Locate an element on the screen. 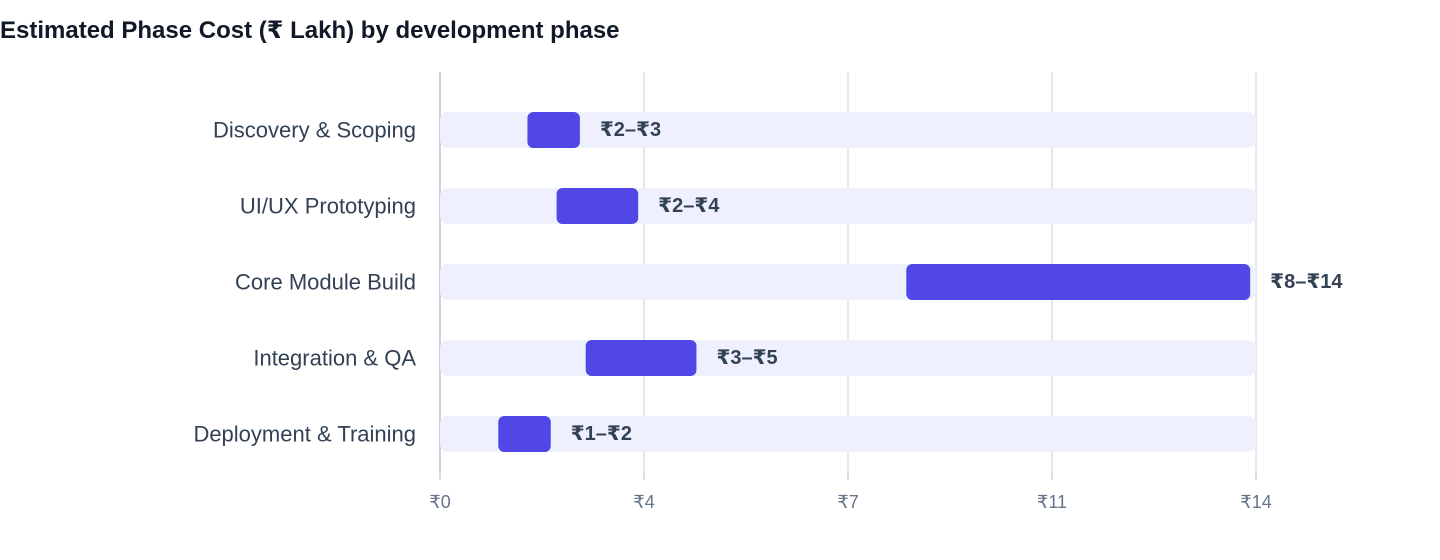  category-label: Discovery & Scoping is located at coordinates (314, 130).